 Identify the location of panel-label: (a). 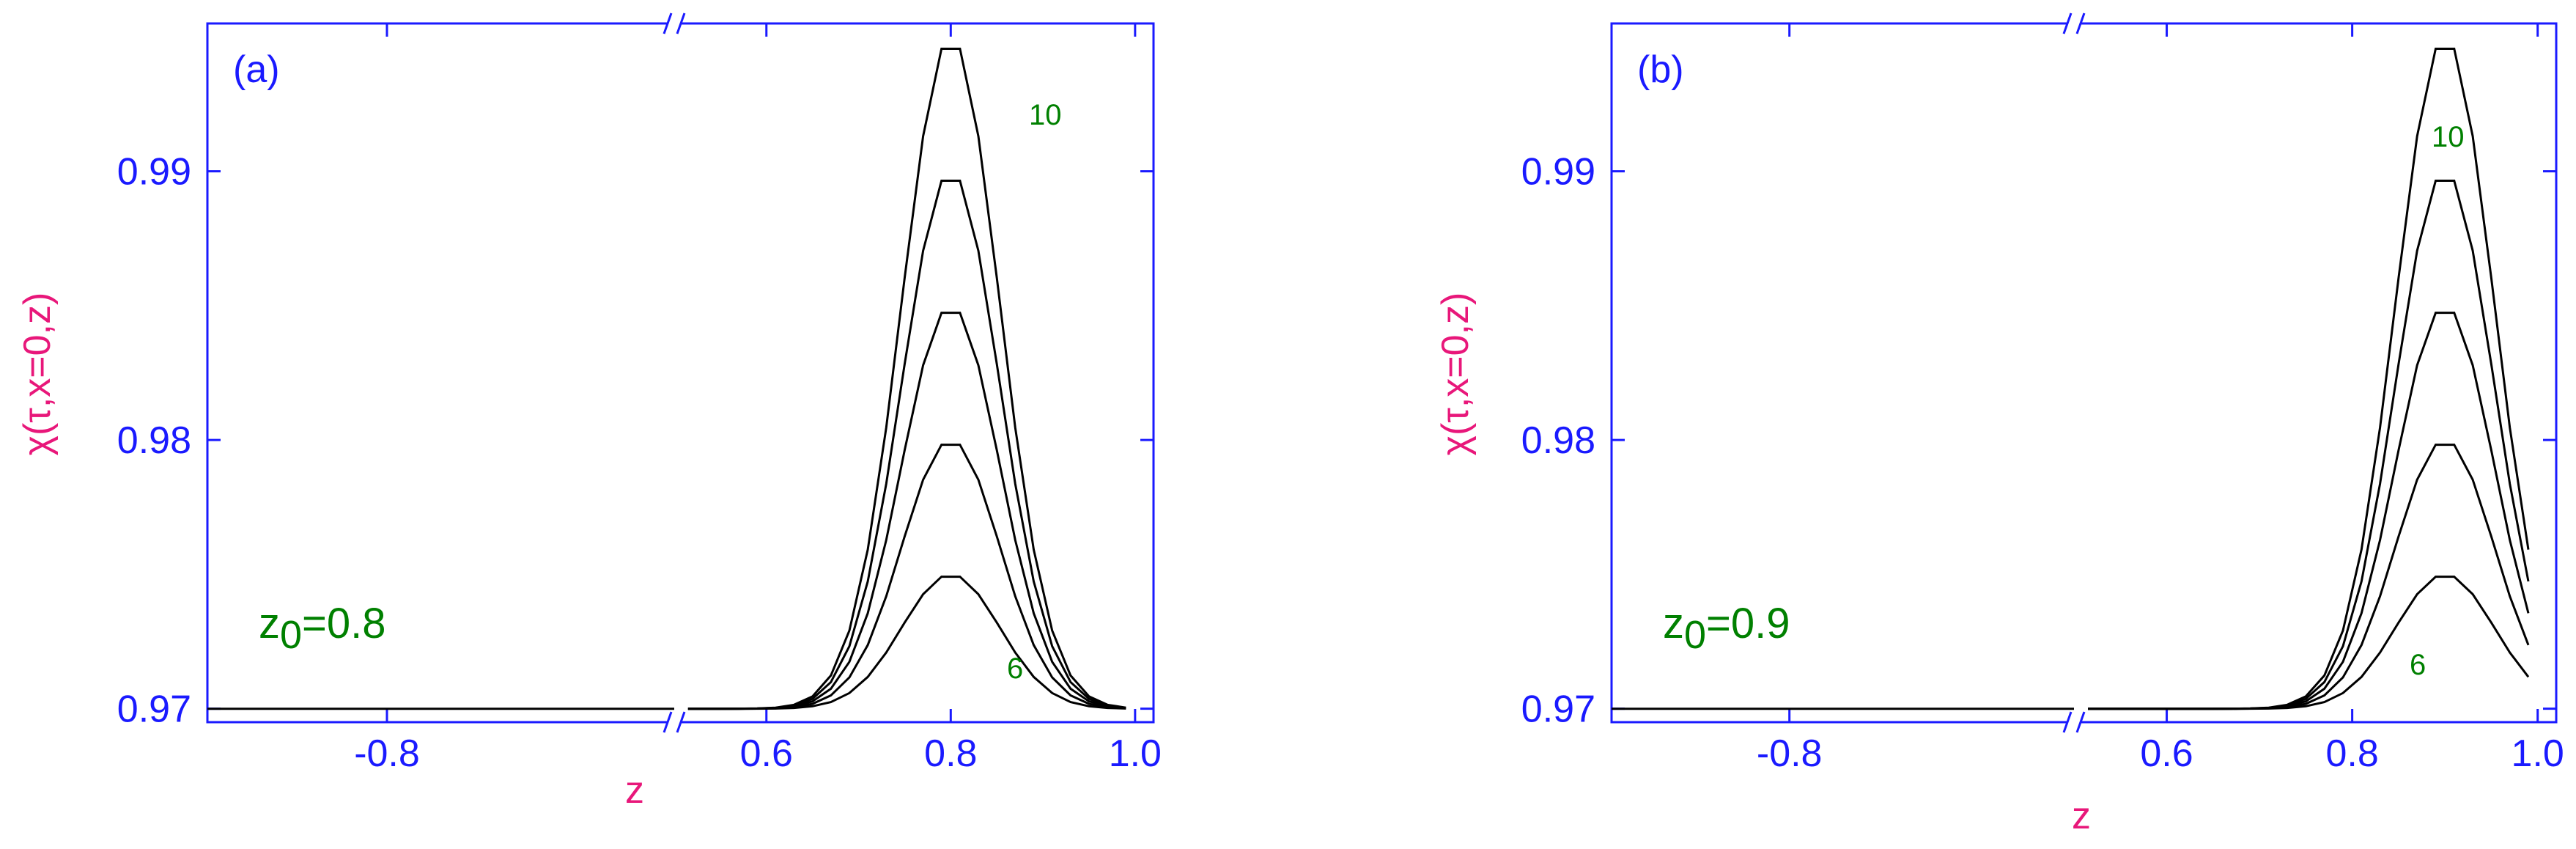
(256, 69).